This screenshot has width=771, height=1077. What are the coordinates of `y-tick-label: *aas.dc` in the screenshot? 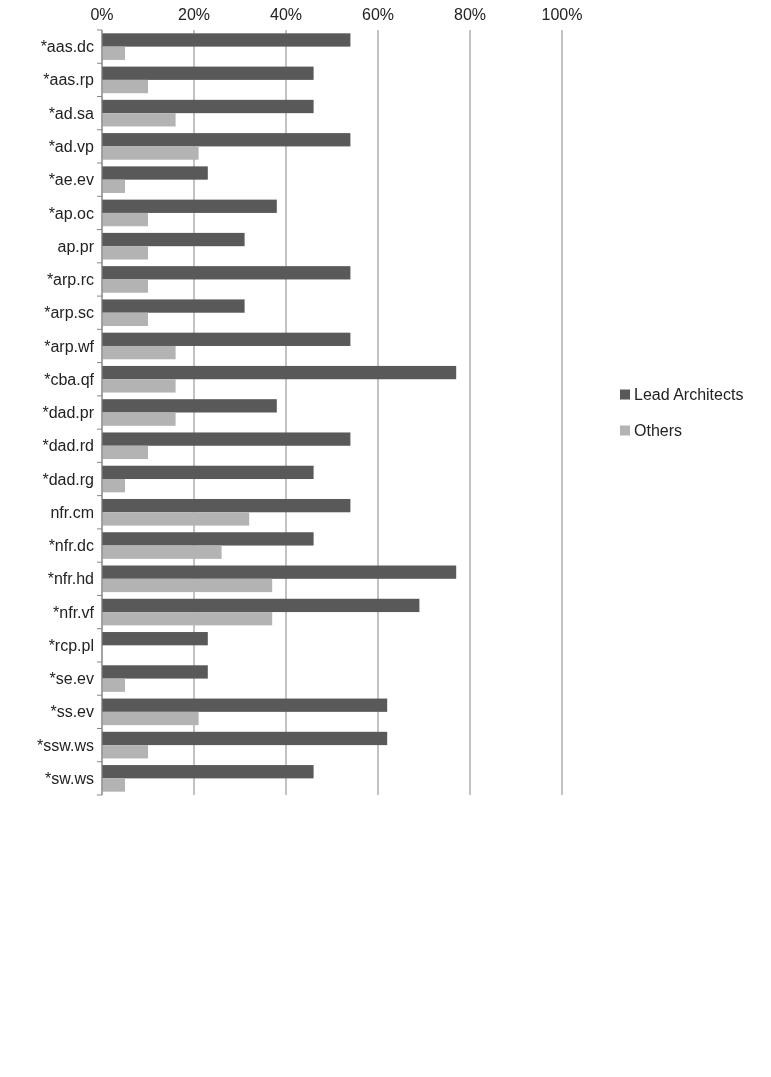 It's located at (67, 47).